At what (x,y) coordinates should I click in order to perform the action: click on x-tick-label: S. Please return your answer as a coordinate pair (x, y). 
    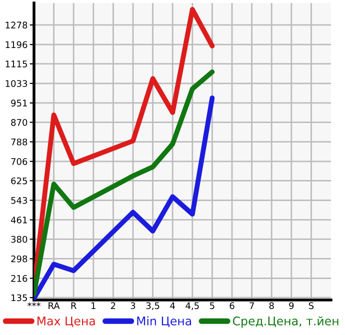
    Looking at the image, I should click on (311, 306).